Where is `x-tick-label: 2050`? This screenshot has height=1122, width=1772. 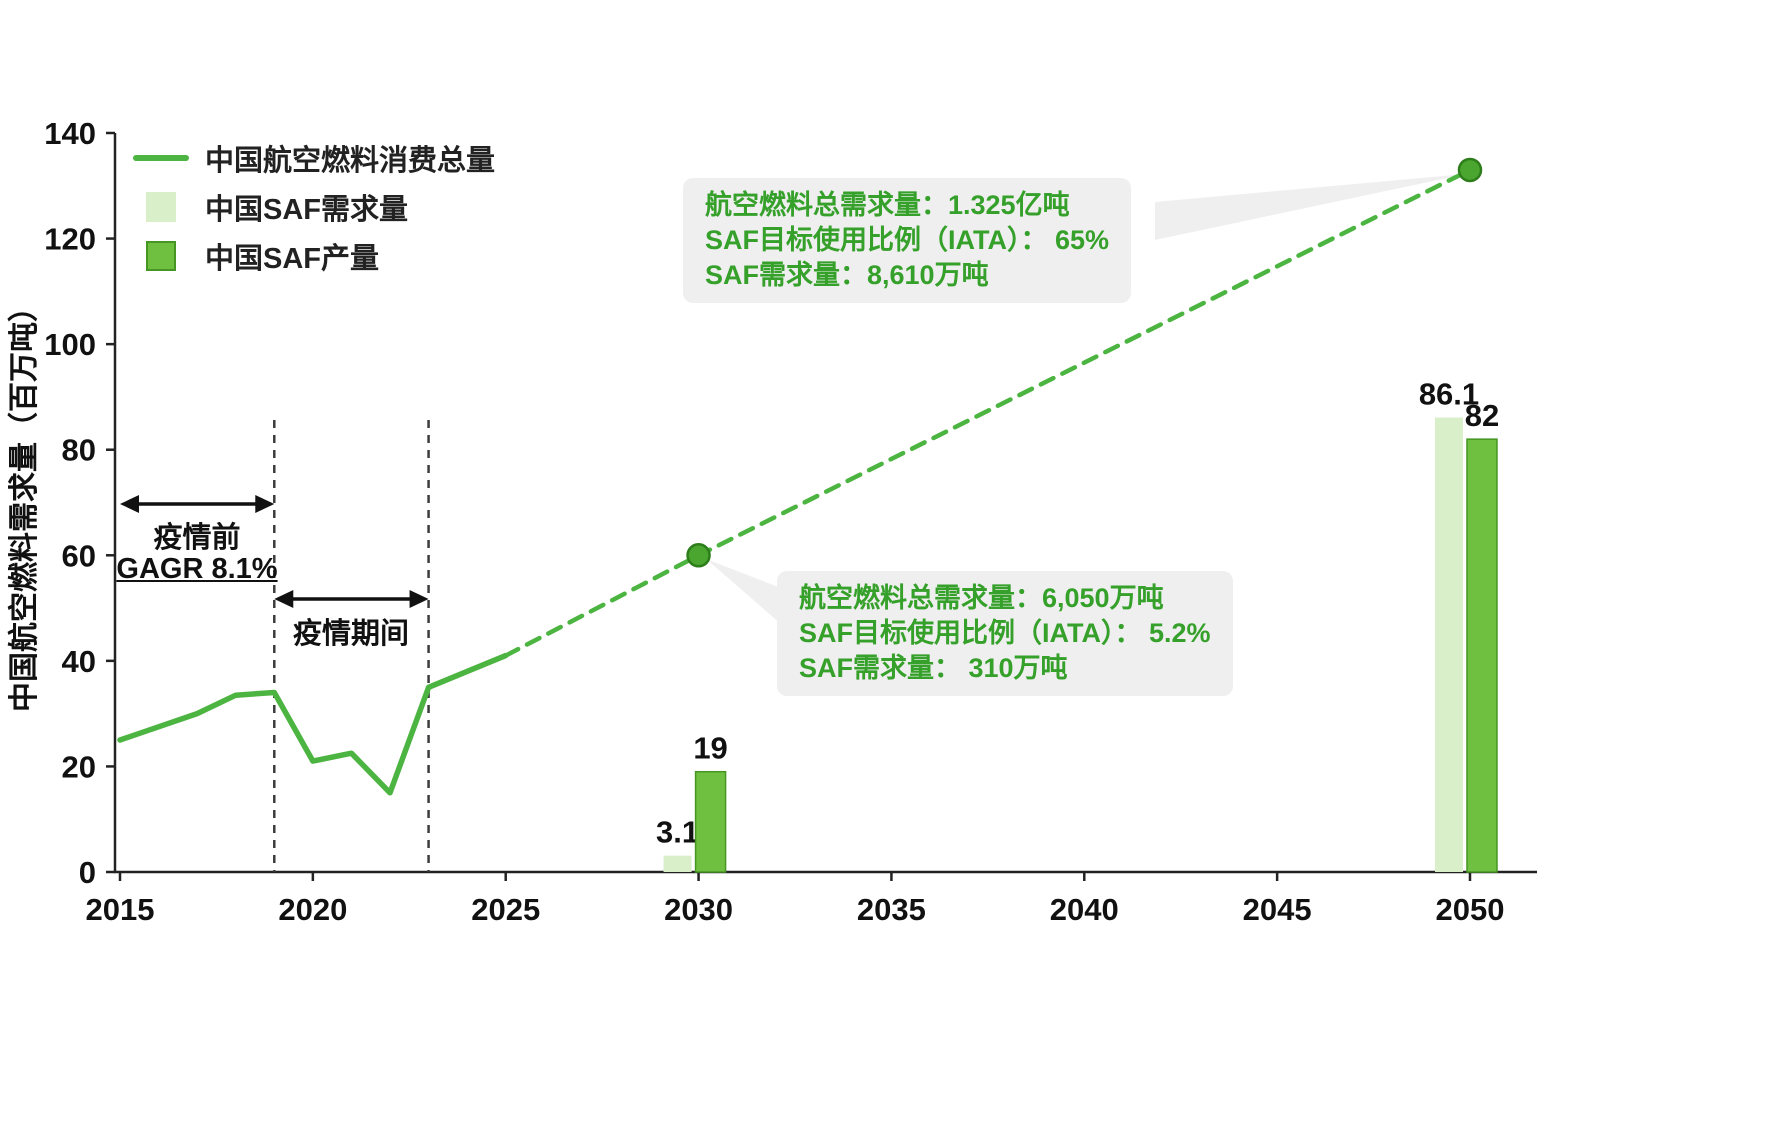
x-tick-label: 2050 is located at coordinates (1470, 909).